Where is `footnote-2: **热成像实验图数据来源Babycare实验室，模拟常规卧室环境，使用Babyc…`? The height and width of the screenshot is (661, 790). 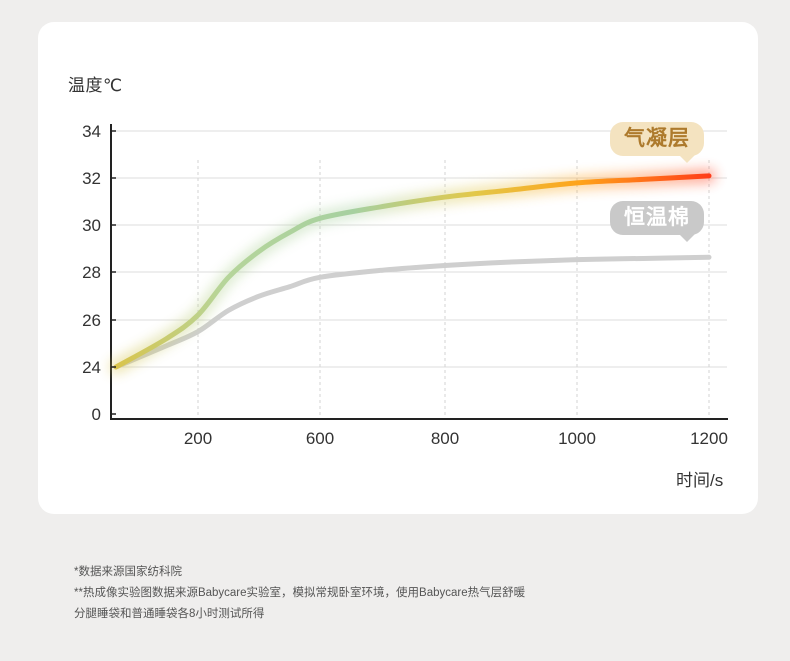 footnote-2: **热成像实验图数据来源Babycare实验室，模拟常规卧室环境，使用Babyc… is located at coordinates (300, 593).